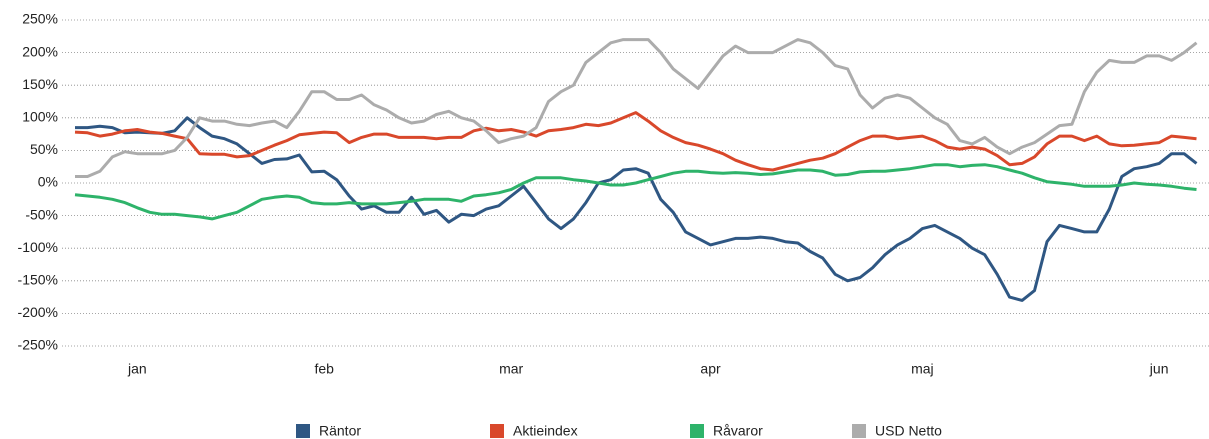  Describe the element at coordinates (38, 312) in the screenshot. I see `y-tick-label: -200%` at that location.